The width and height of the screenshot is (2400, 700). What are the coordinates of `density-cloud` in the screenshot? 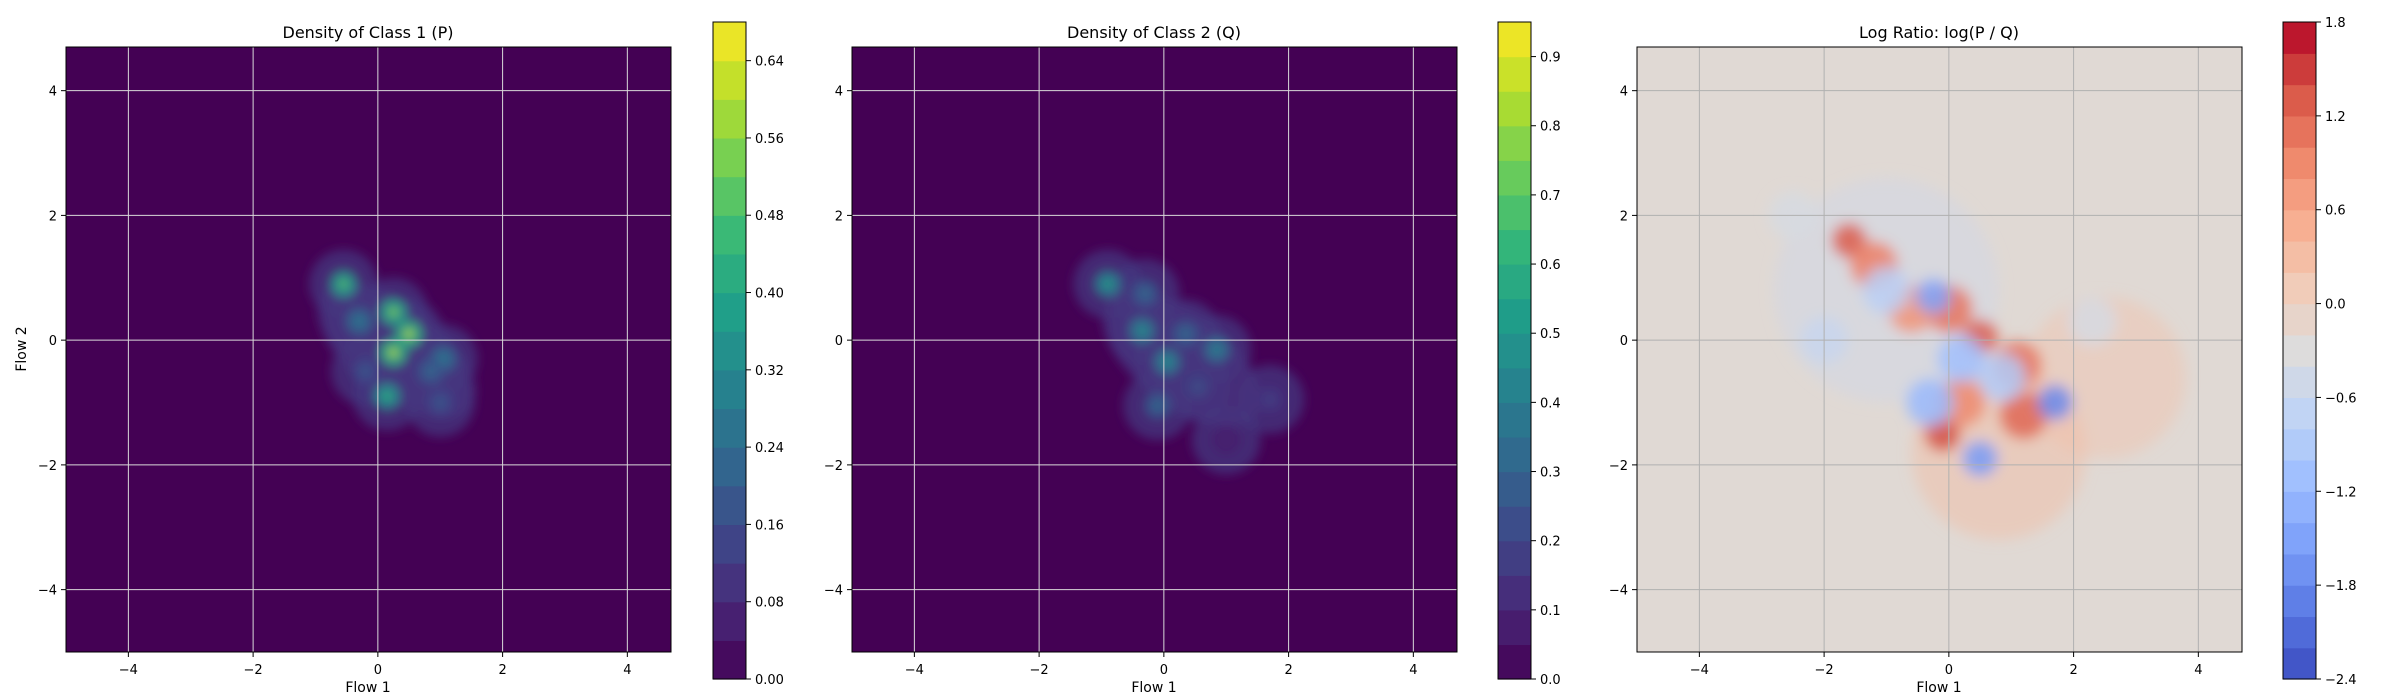 It's located at (393, 343).